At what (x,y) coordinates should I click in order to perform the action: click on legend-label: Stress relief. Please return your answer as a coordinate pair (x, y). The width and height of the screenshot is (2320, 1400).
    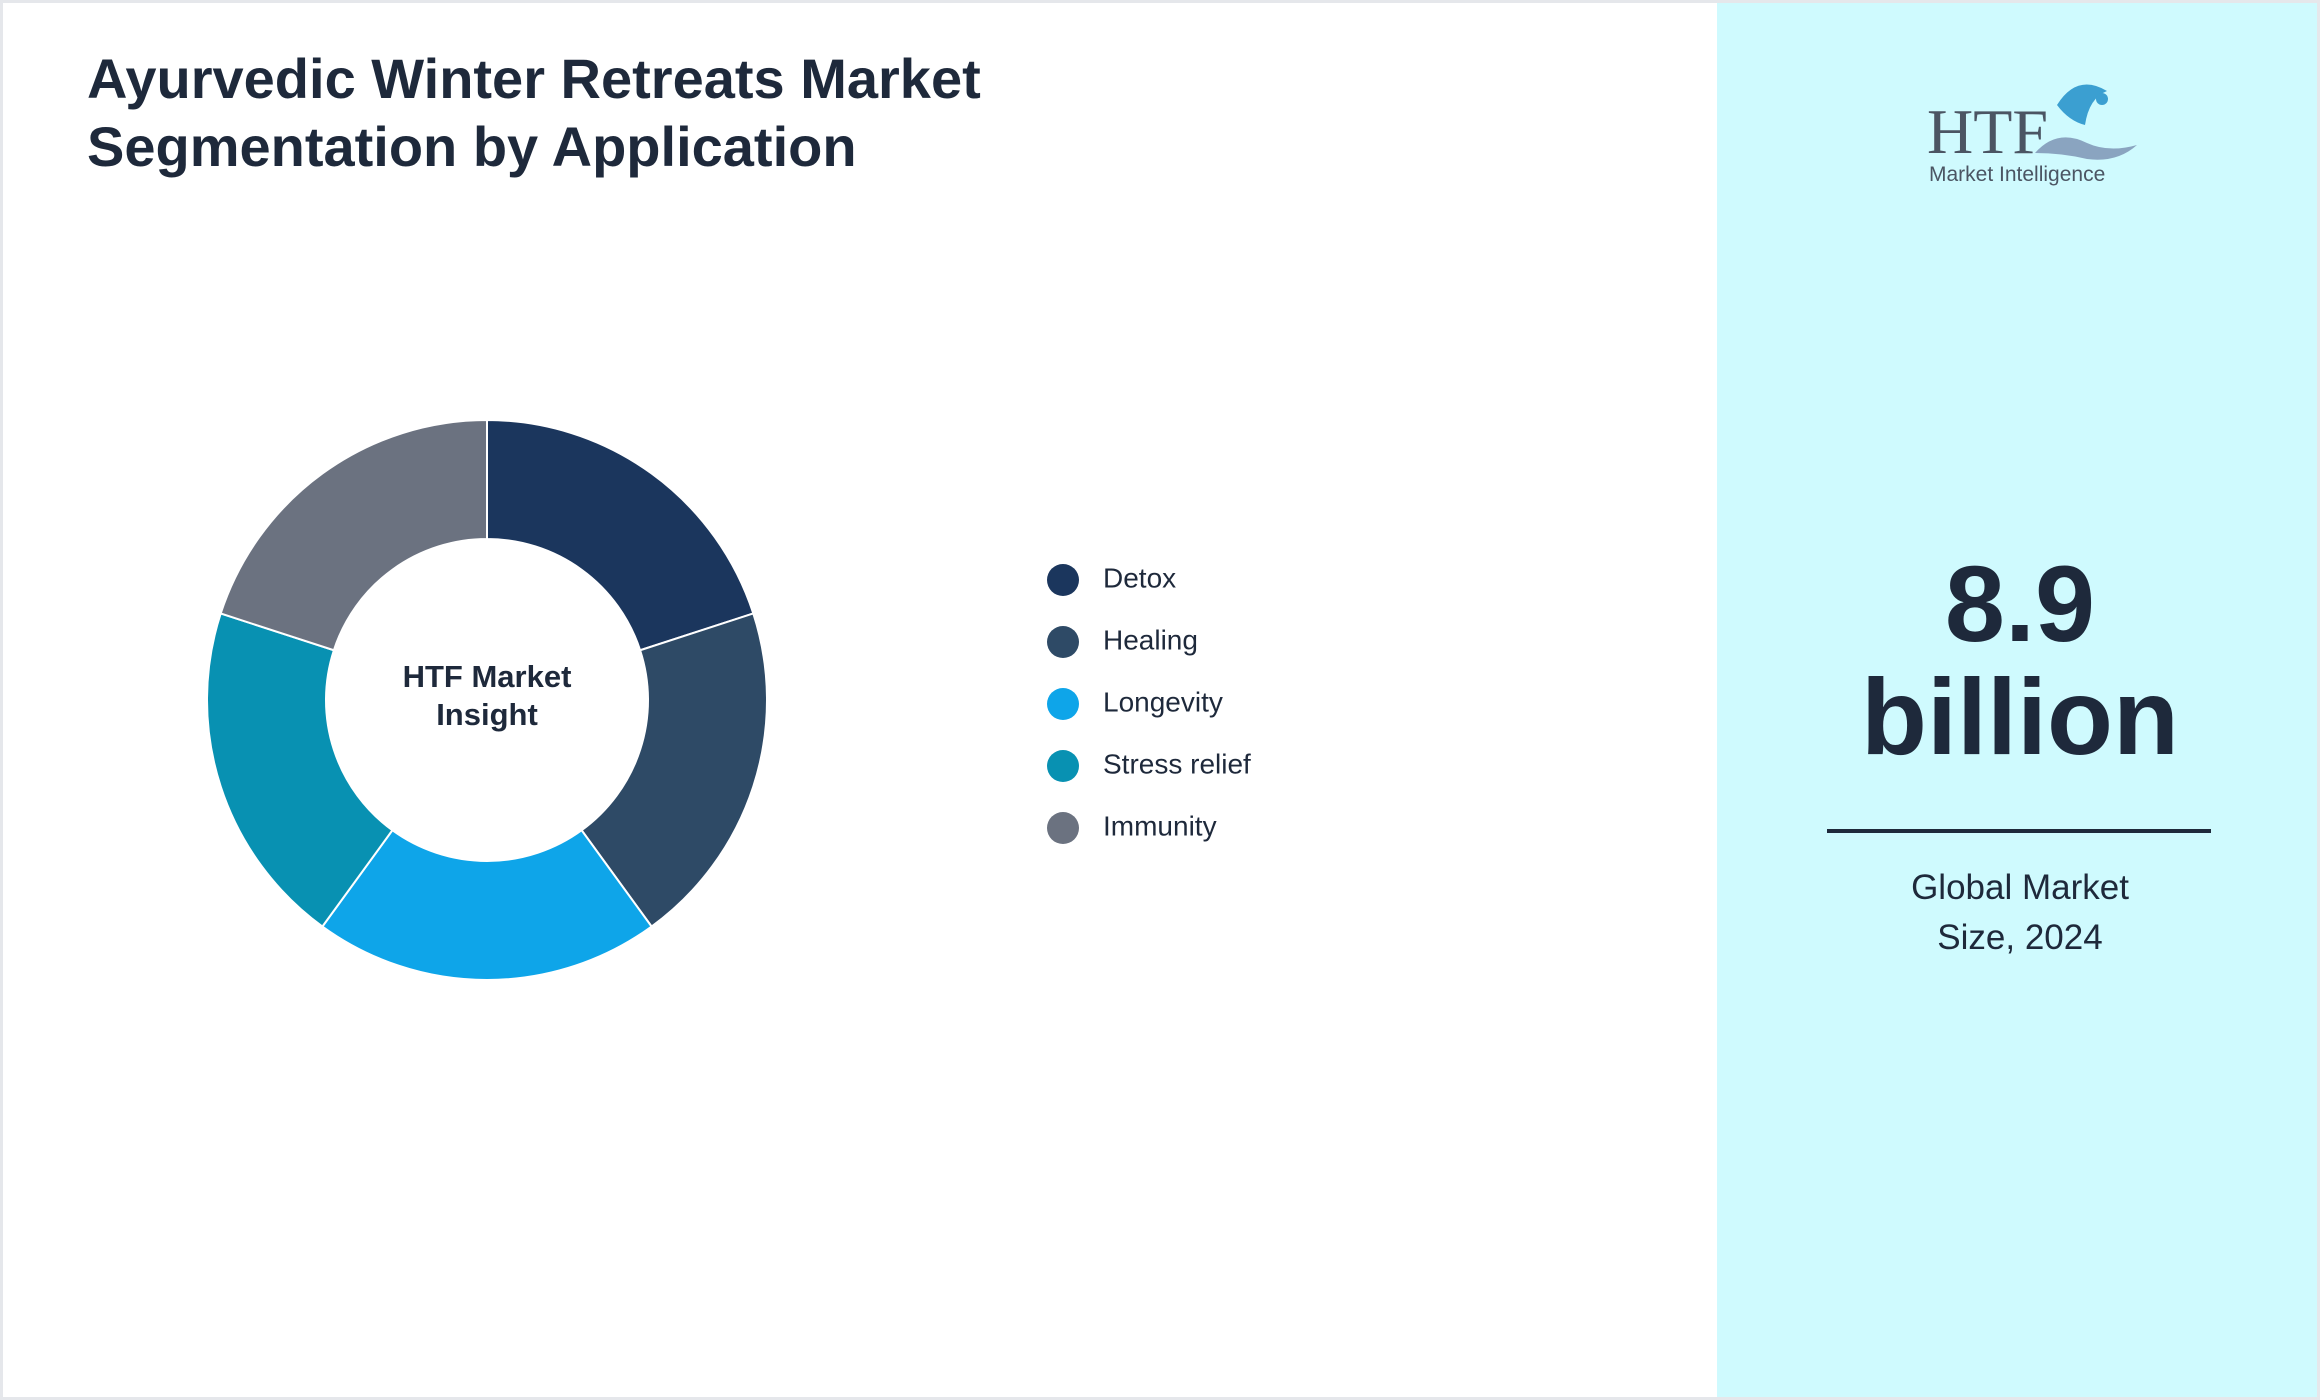
    Looking at the image, I should click on (1177, 763).